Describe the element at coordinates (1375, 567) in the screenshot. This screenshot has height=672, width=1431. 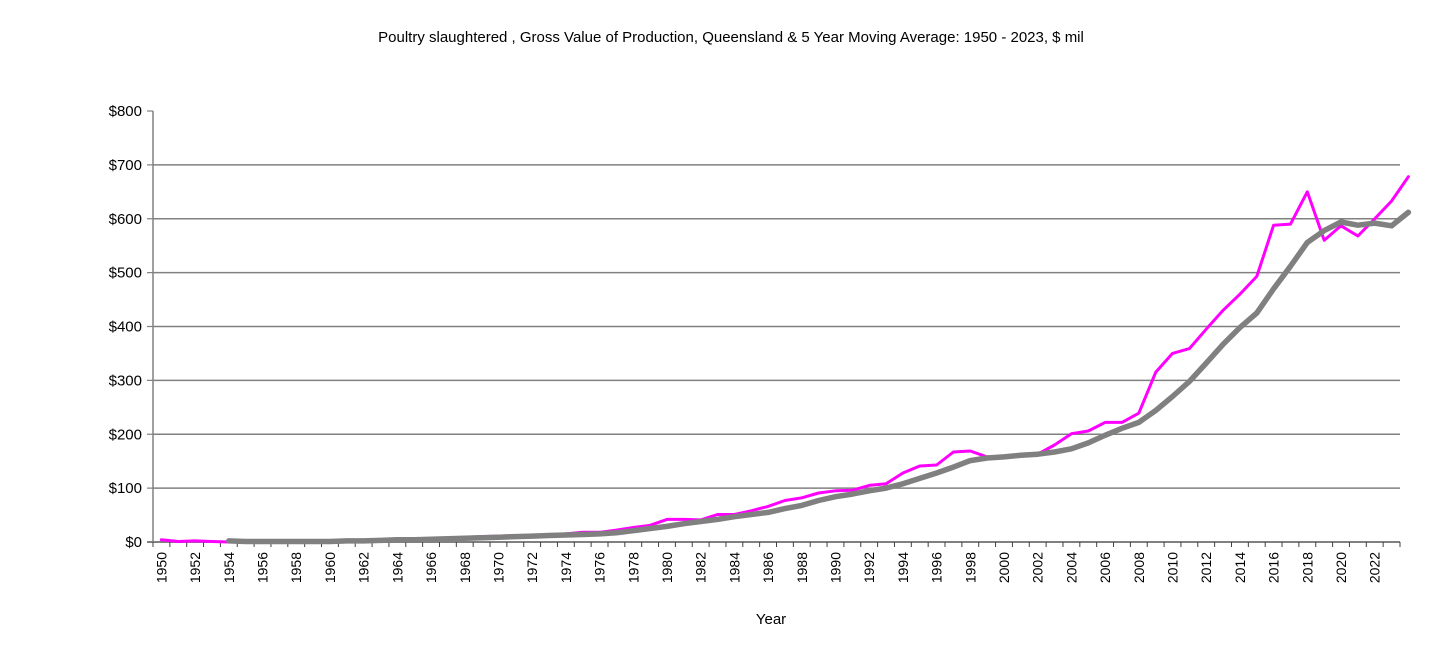
I see `x-tick-label: 2022` at that location.